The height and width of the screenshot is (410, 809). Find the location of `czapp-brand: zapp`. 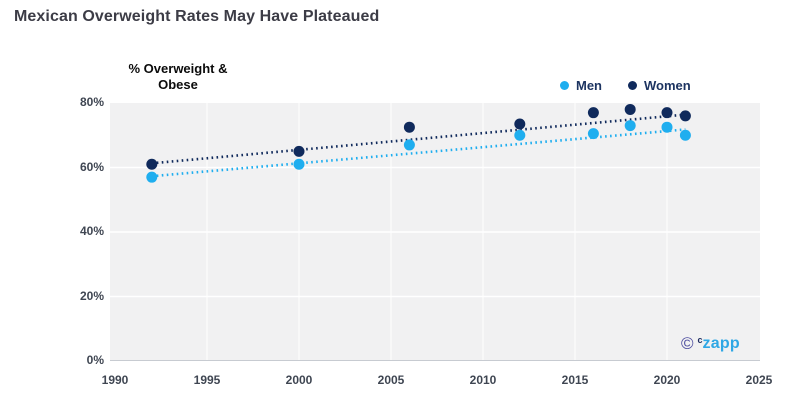

czapp-brand: zapp is located at coordinates (721, 343).